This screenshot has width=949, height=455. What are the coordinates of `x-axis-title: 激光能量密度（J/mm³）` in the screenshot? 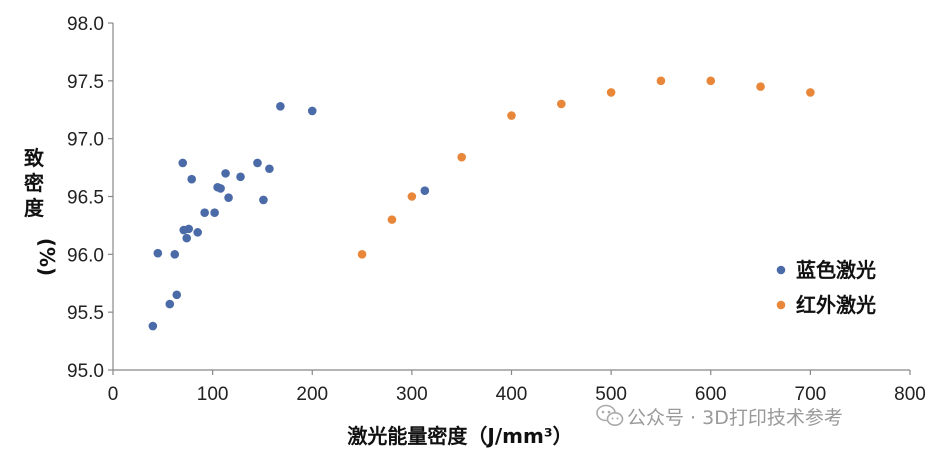 It's located at (459, 436).